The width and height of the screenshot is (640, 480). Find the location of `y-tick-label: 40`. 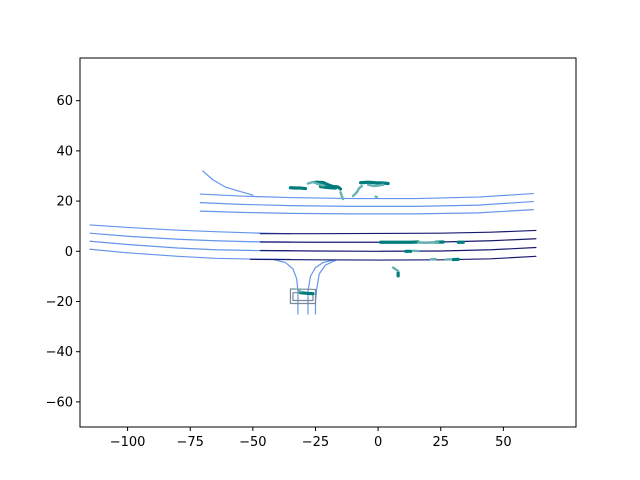

y-tick-label: 40 is located at coordinates (64, 151).